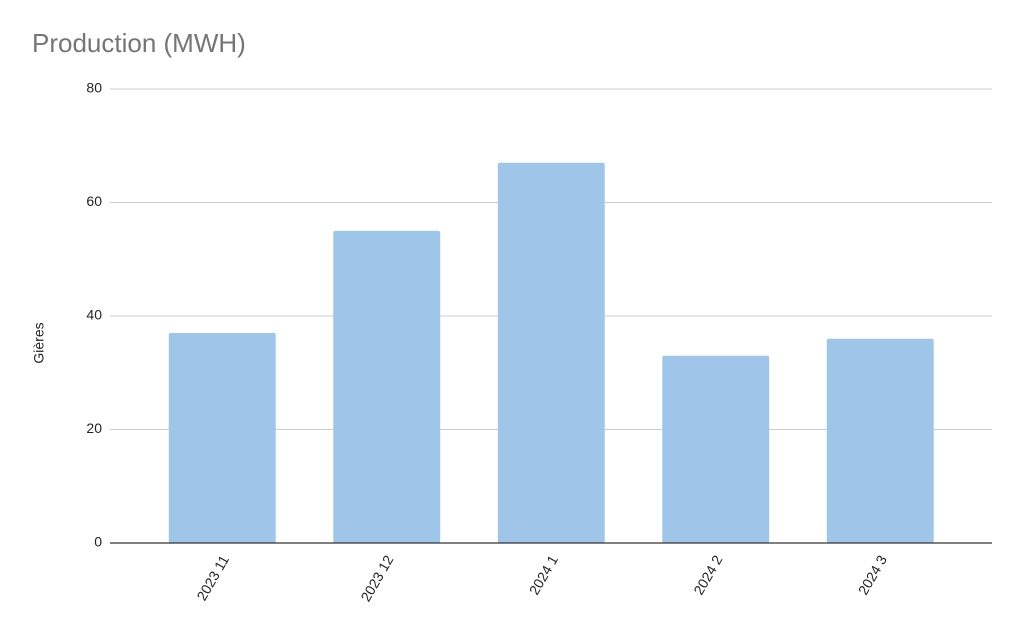 The image size is (1024, 641). Describe the element at coordinates (98, 542) in the screenshot. I see `y-tick-label: 0` at that location.